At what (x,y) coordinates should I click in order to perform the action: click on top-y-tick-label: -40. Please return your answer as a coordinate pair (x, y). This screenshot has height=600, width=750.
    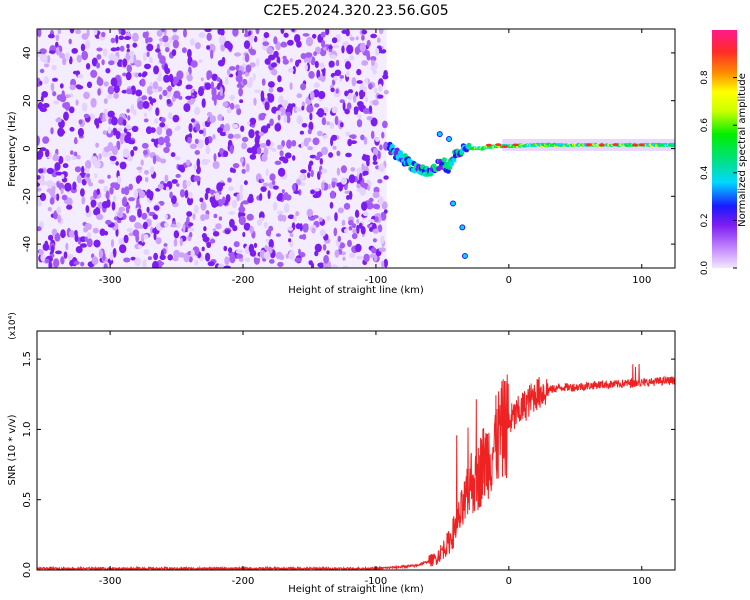
    Looking at the image, I should click on (27, 244).